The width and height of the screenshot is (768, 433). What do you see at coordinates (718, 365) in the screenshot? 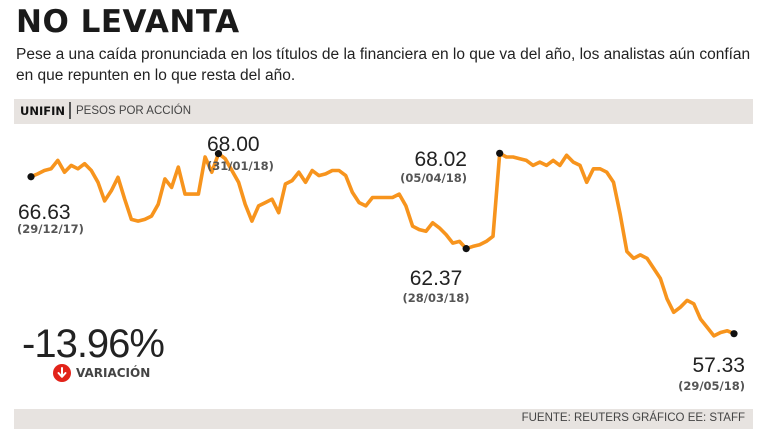
I see `annotation-value: 57.33` at bounding box center [718, 365].